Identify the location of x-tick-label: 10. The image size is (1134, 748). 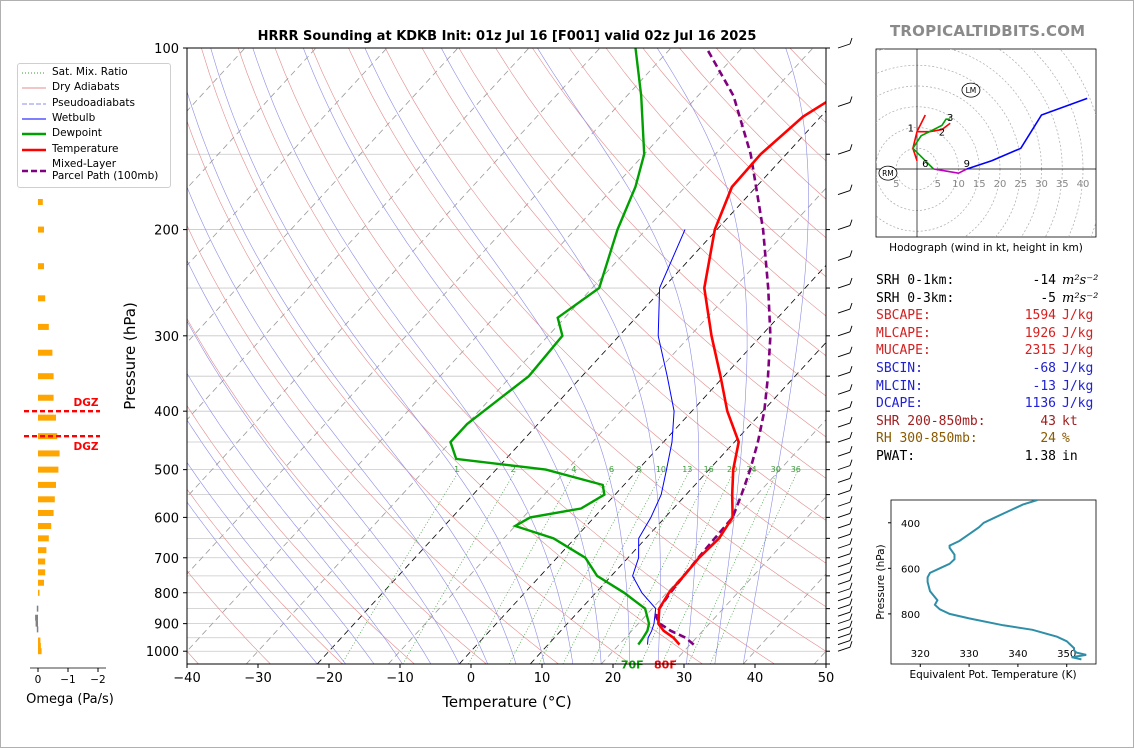
(542, 678).